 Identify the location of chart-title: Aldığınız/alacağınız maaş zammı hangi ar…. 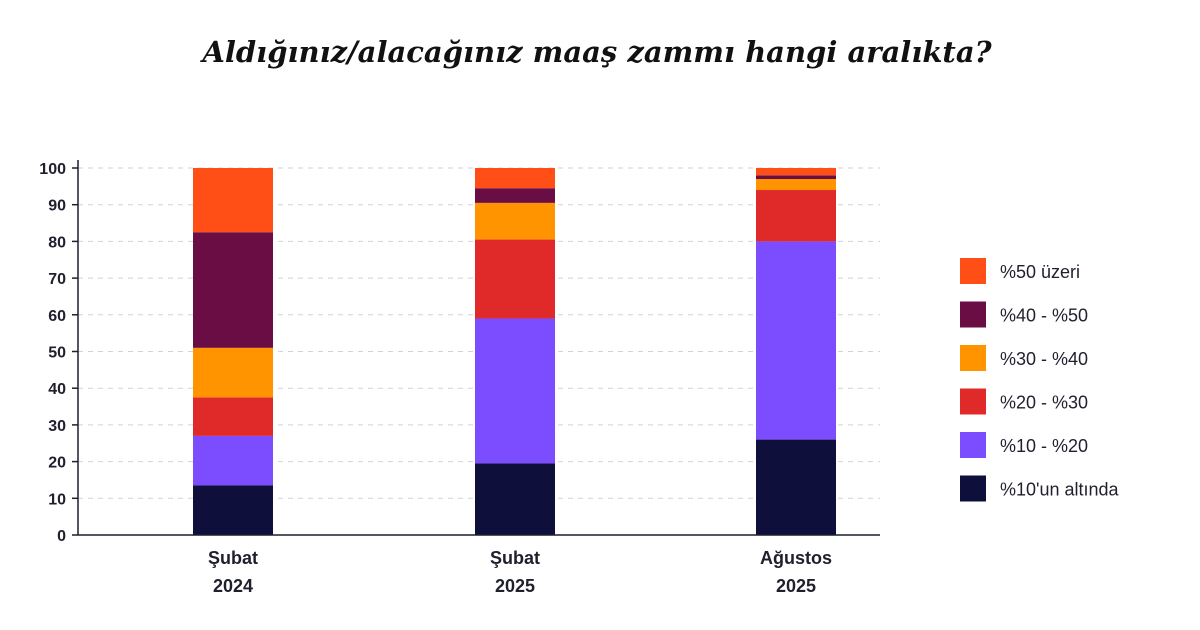
(595, 52).